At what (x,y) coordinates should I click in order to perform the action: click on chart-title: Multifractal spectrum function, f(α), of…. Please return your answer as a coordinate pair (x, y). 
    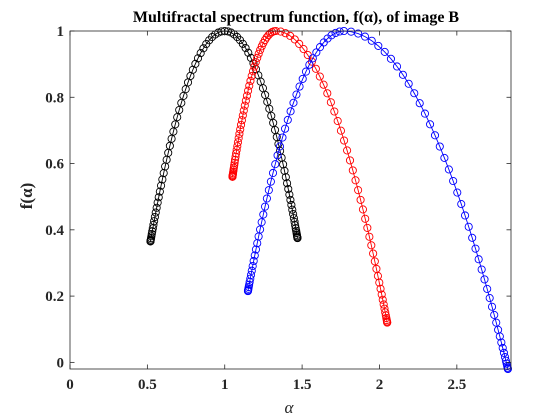
    Looking at the image, I should click on (296, 17).